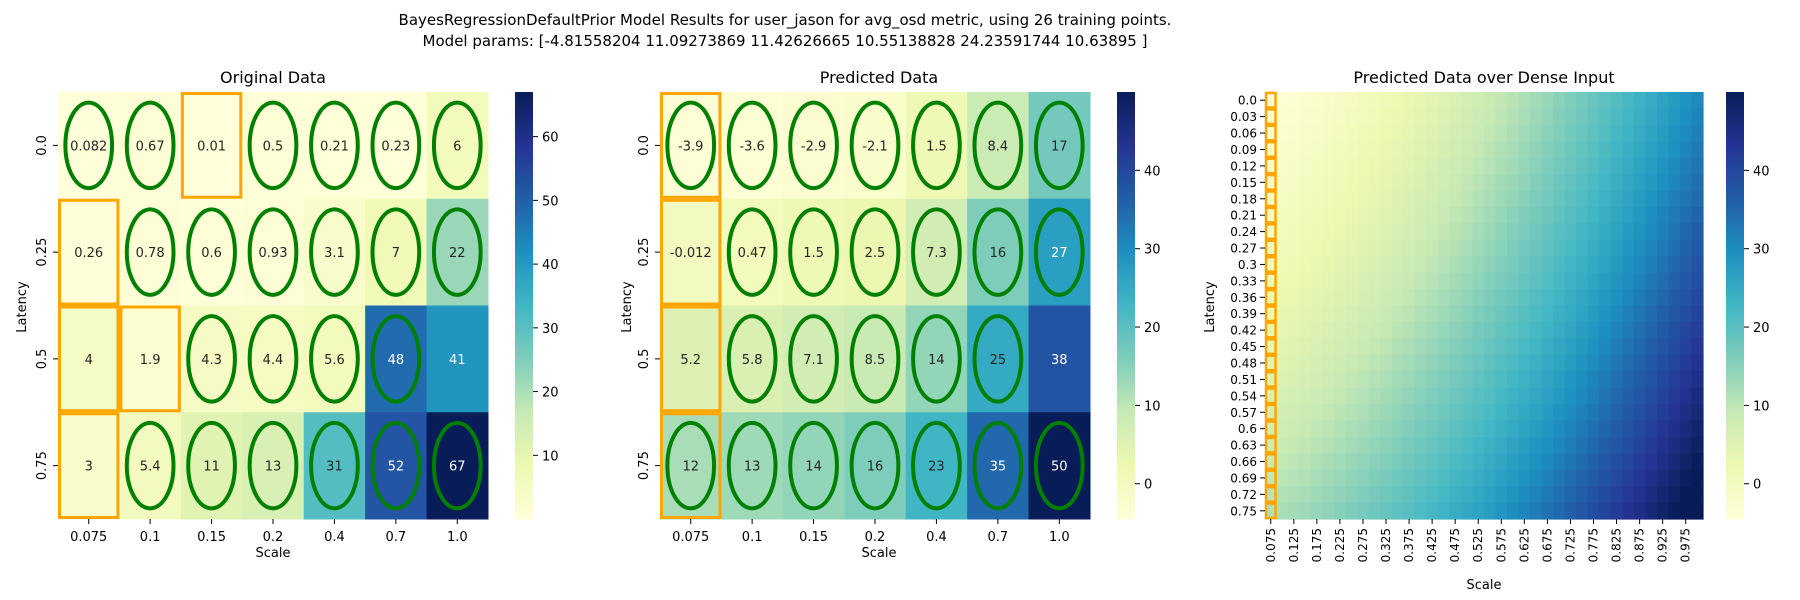 The width and height of the screenshot is (1800, 600). I want to click on original-xtick-label: 0.1, so click(150, 537).